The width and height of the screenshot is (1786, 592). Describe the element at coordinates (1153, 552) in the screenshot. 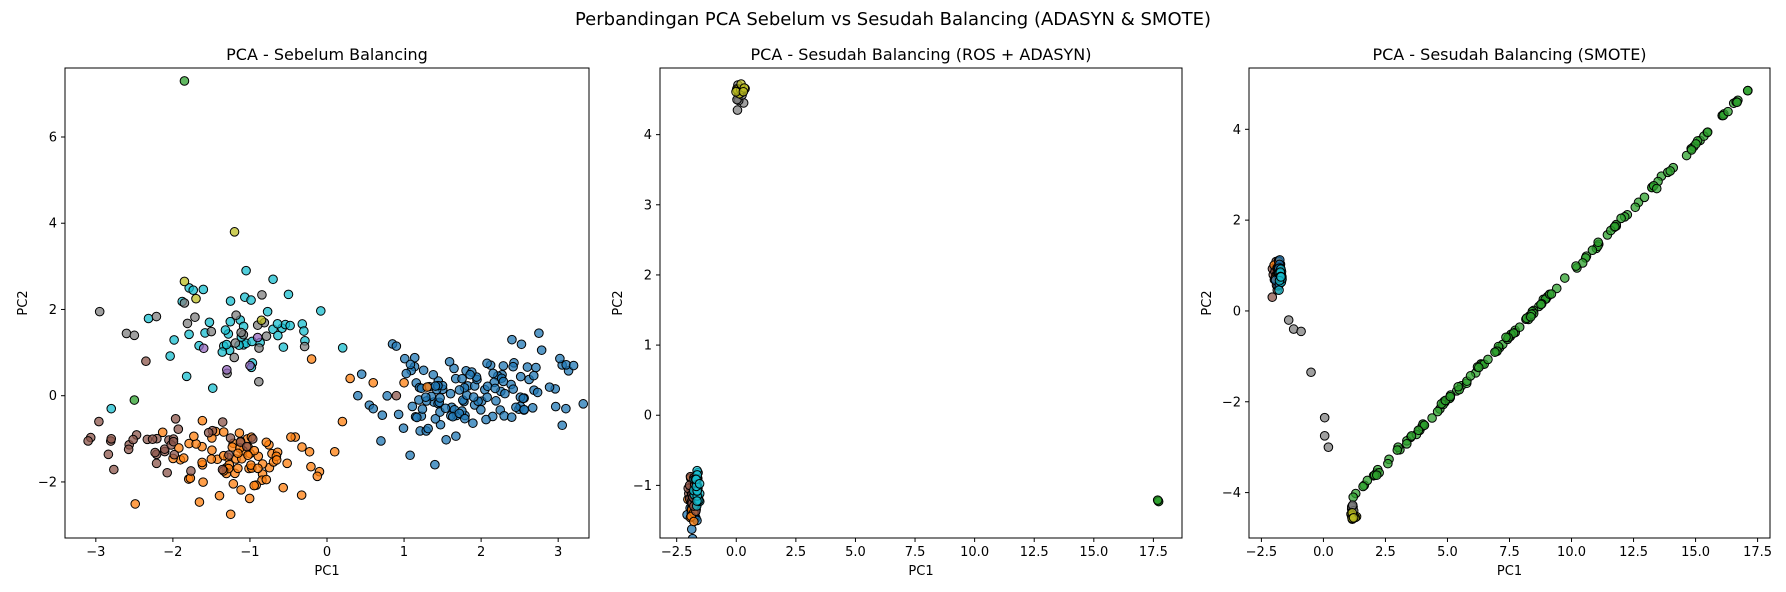

I see `x-tick-label: 17.5` at that location.